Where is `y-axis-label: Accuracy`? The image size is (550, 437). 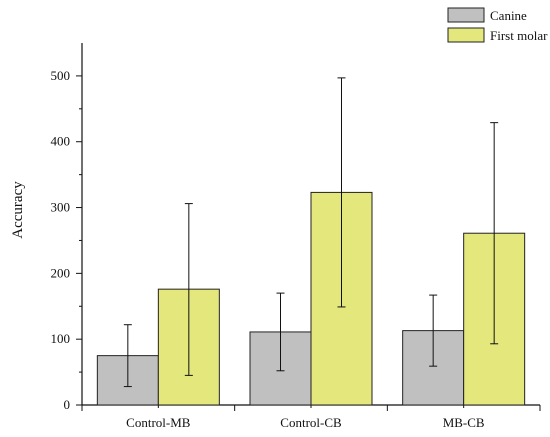
y-axis-label: Accuracy is located at coordinates (18, 210).